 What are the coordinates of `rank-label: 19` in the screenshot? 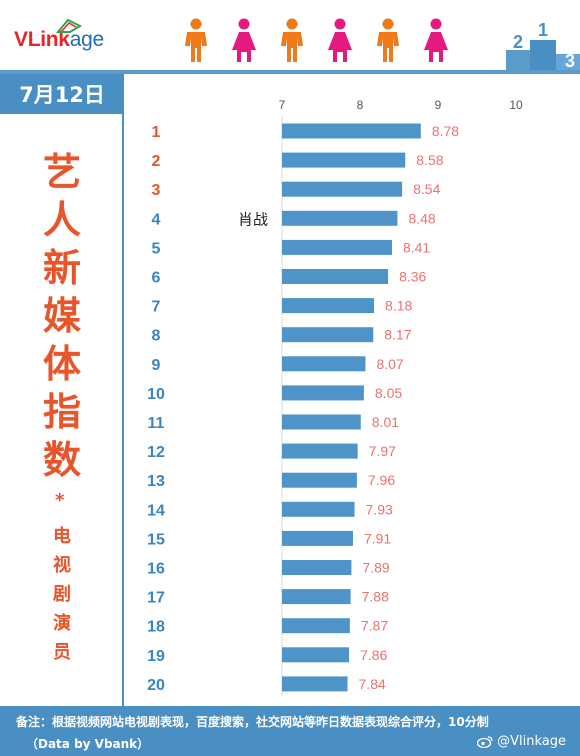 It's located at (156, 656).